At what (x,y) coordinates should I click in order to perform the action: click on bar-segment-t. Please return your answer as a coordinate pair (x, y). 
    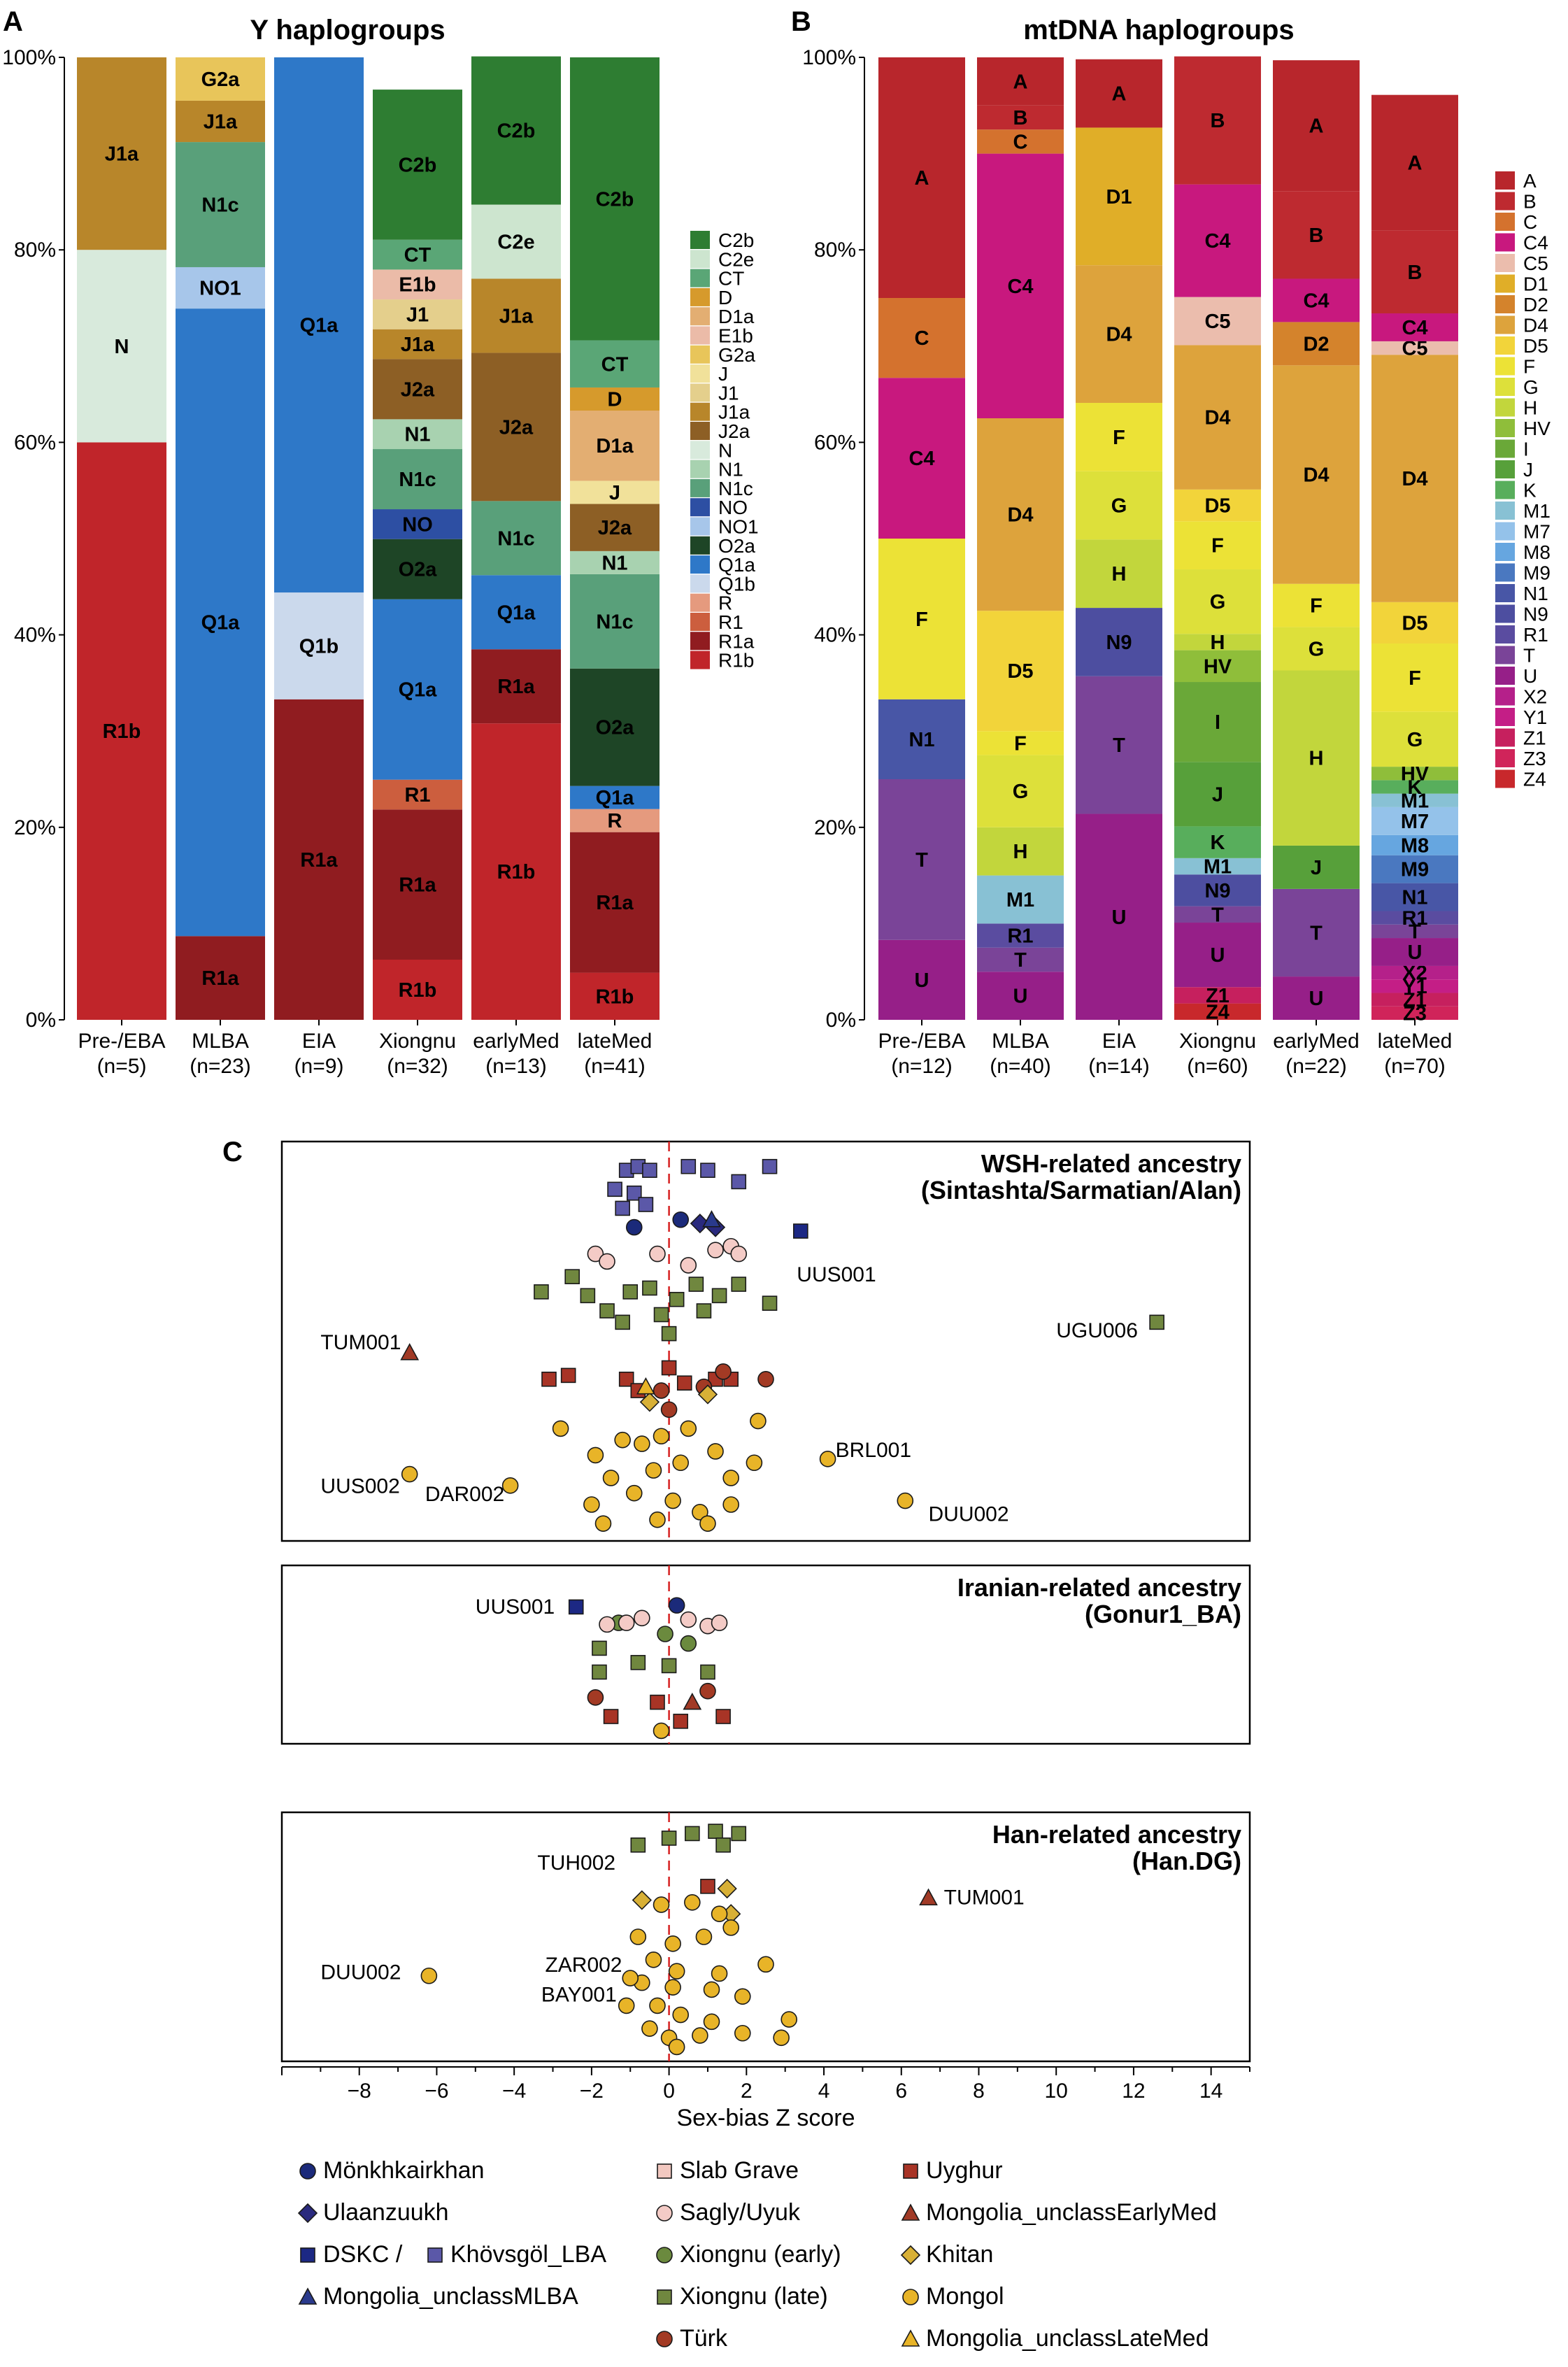
    Looking at the image, I should click on (1414, 932).